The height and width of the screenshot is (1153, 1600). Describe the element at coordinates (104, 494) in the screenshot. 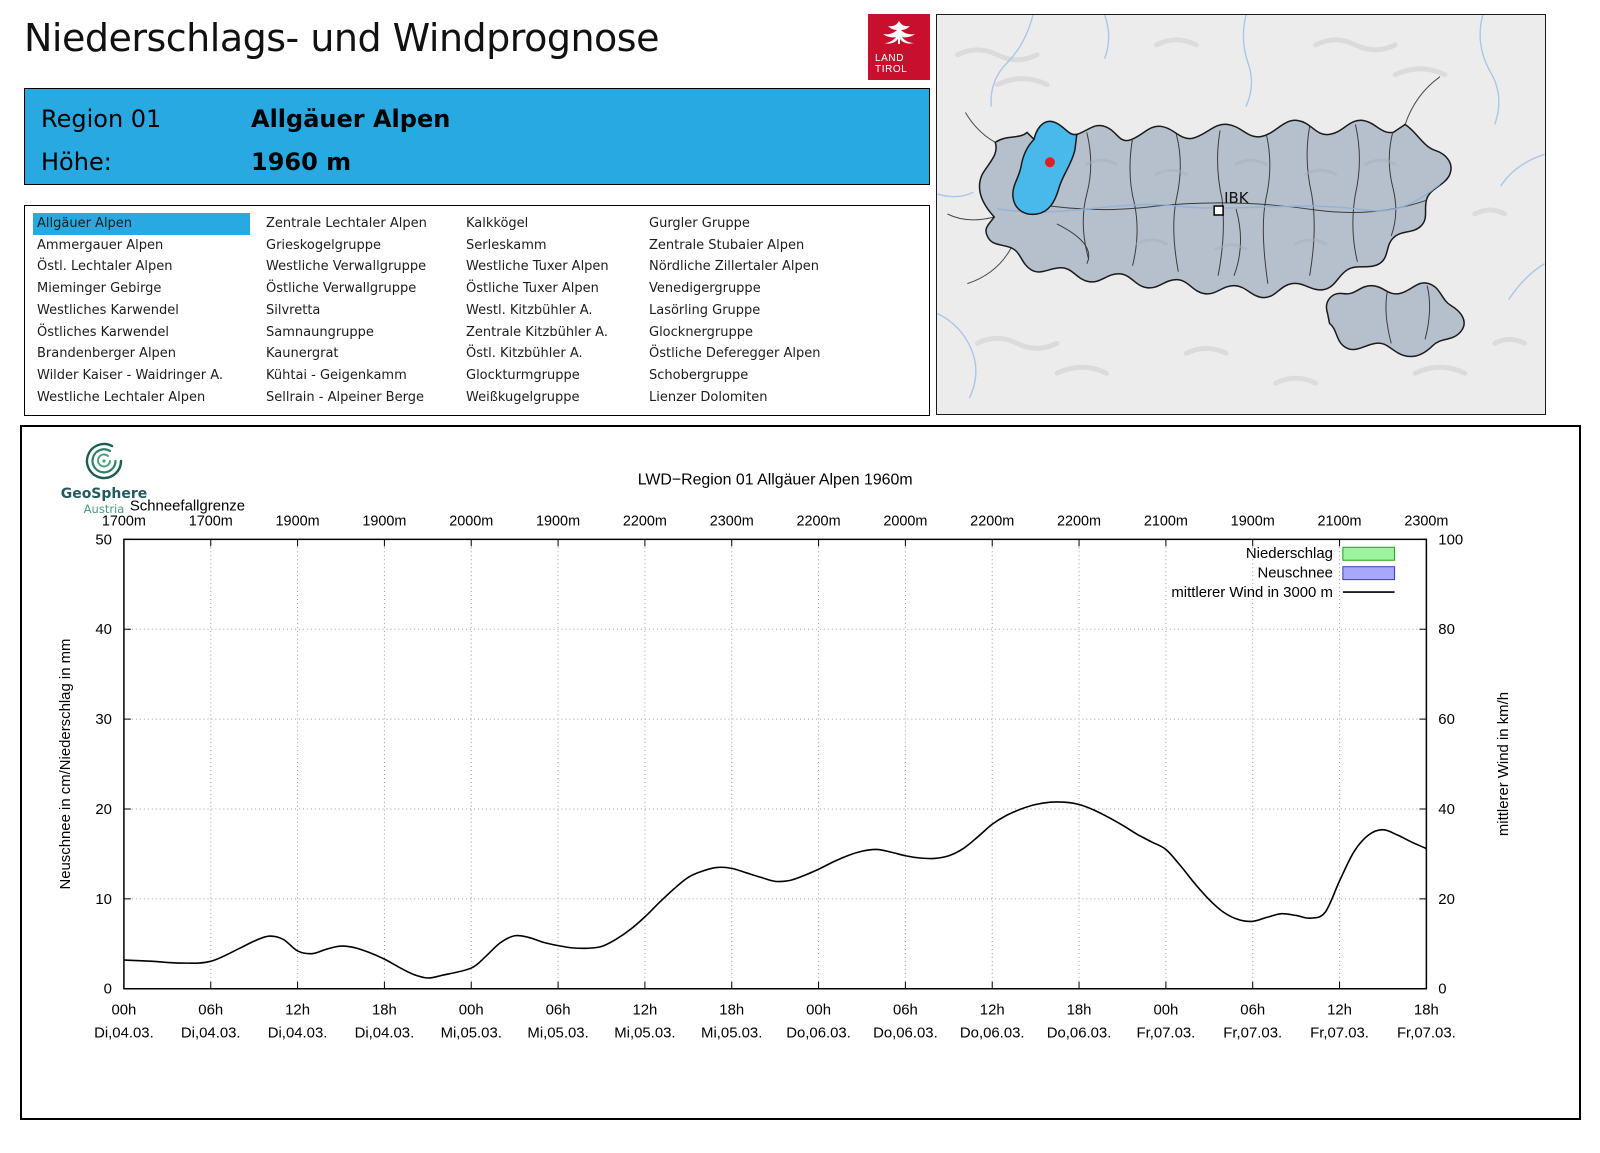

I see `geosphere-name: GeoSphere` at that location.